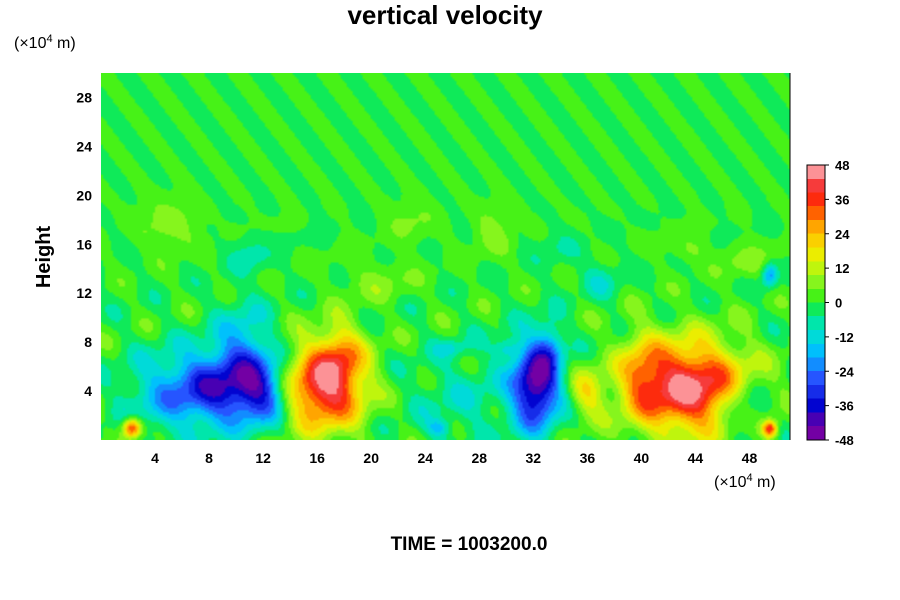 This screenshot has width=900, height=600. What do you see at coordinates (454, 458) in the screenshot?
I see `x-tick-labels: 4 8 12 16 20 24 28 32 36 40 44 48` at bounding box center [454, 458].